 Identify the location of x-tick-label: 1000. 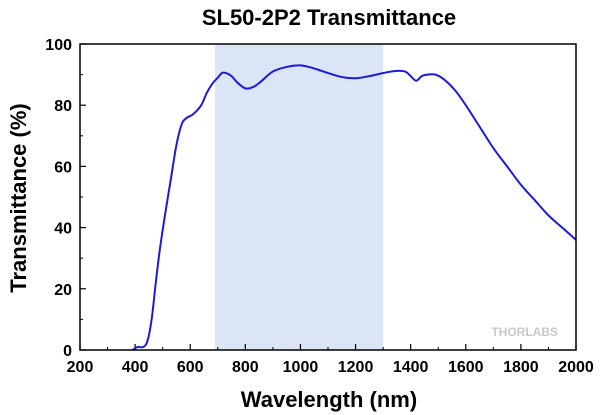
(301, 367).